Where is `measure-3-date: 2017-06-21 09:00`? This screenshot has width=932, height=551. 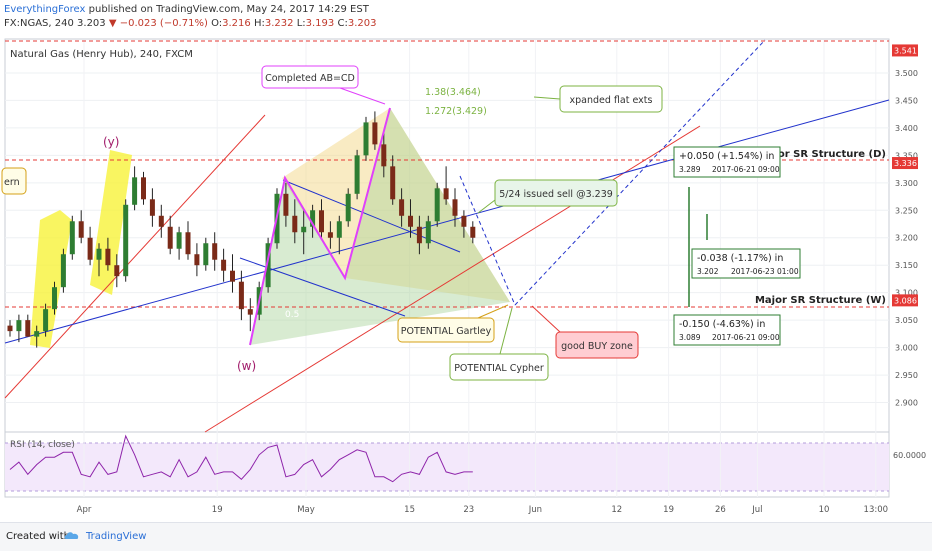 measure-3-date: 2017-06-21 09:00 is located at coordinates (746, 337).